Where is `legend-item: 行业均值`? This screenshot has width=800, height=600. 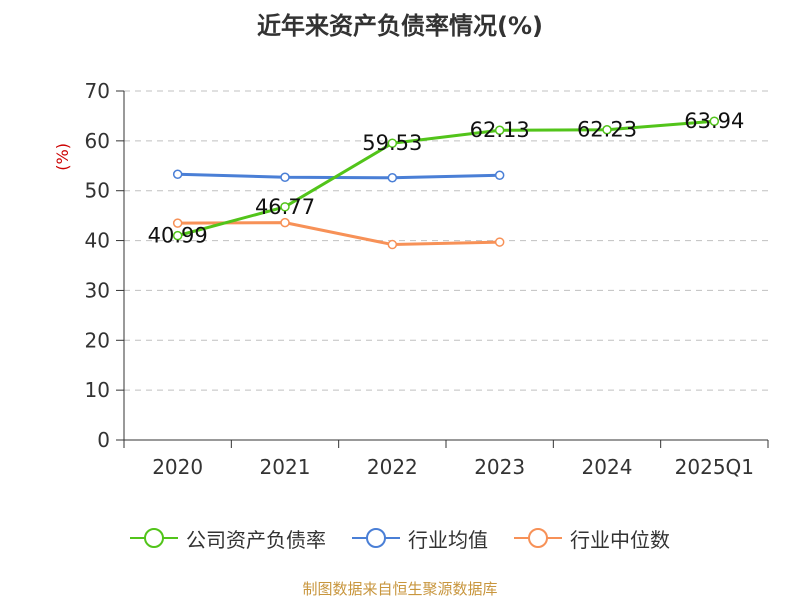
legend-item: 行业均值 is located at coordinates (420, 538).